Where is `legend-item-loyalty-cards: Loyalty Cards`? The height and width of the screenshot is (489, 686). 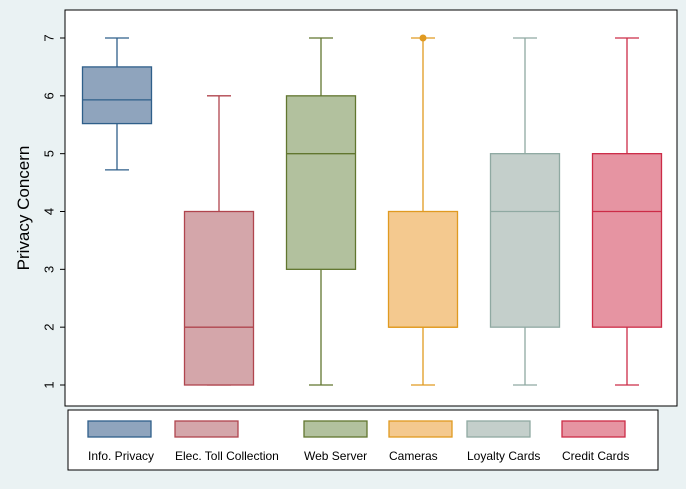 legend-item-loyalty-cards: Loyalty Cards is located at coordinates (503, 441).